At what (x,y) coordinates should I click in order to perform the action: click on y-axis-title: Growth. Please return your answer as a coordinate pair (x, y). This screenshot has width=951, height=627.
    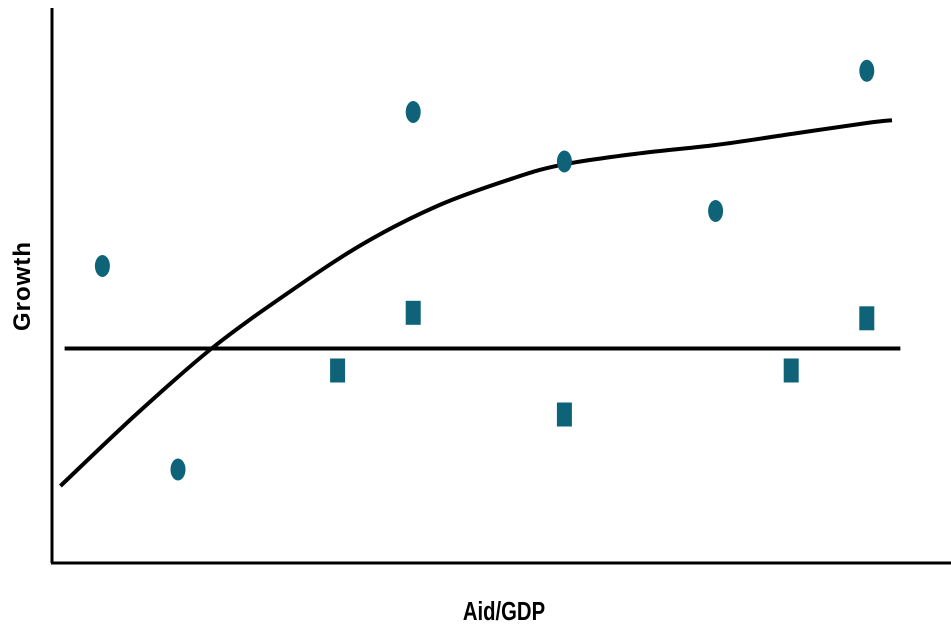
    Looking at the image, I should click on (22, 286).